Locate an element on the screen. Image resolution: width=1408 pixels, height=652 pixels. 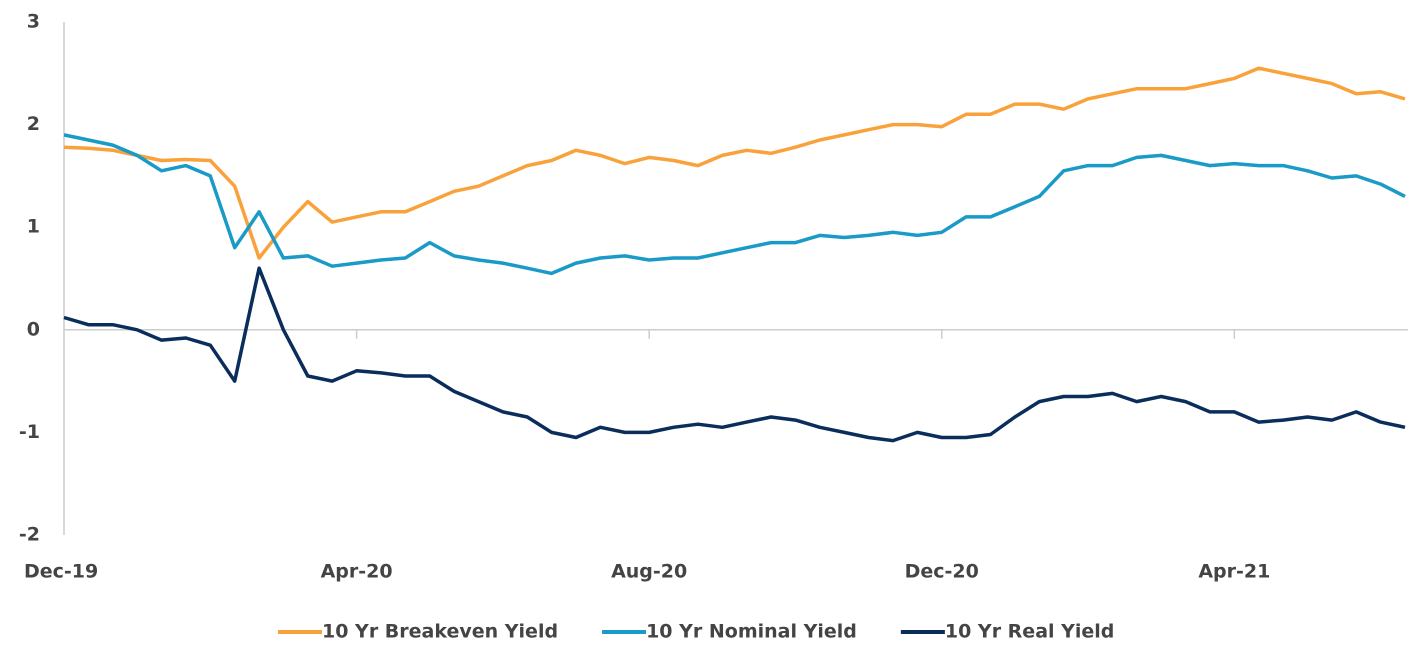
x-tick-label: Dec-20 is located at coordinates (942, 572).